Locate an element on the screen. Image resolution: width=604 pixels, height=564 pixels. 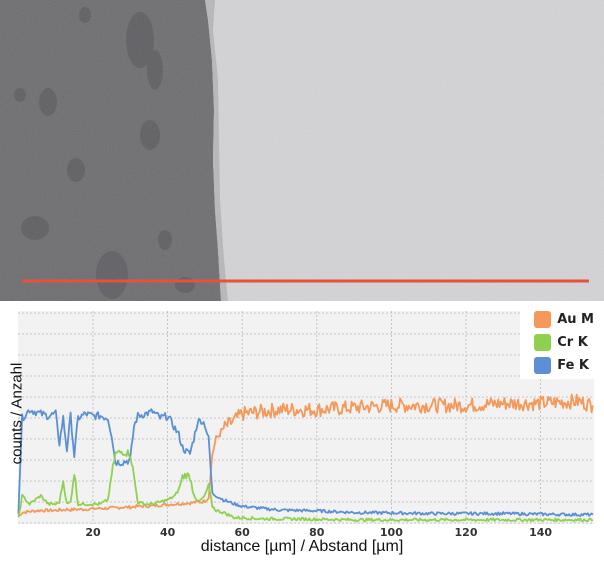
x-tick-label: 40 is located at coordinates (168, 532).